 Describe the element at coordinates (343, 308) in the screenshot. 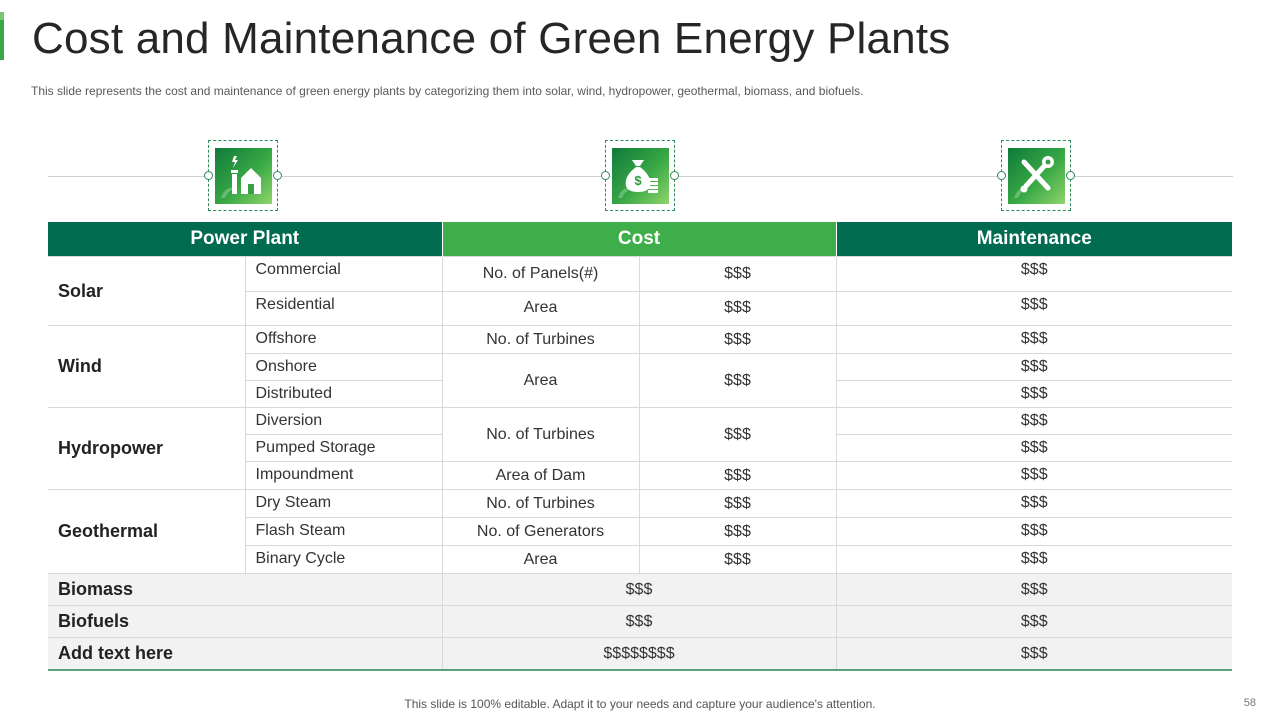

I see `subtype-cell: Residential` at that location.